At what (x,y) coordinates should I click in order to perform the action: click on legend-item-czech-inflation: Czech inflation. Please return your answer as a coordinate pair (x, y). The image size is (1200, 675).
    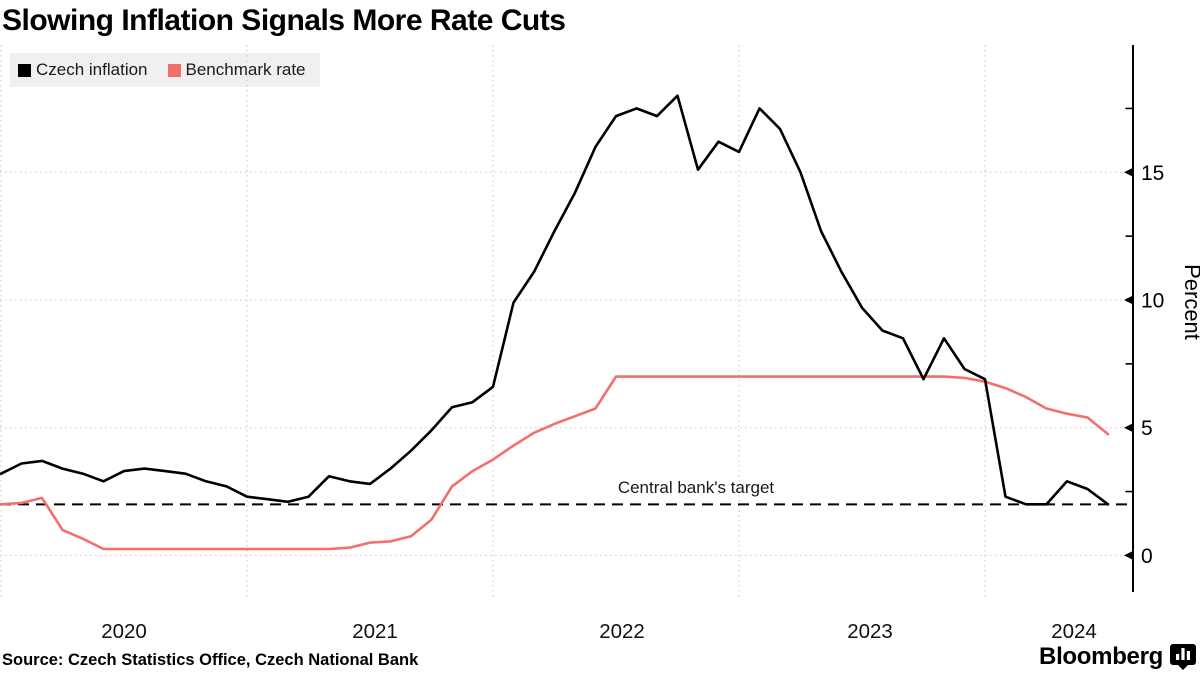
    Looking at the image, I should click on (83, 70).